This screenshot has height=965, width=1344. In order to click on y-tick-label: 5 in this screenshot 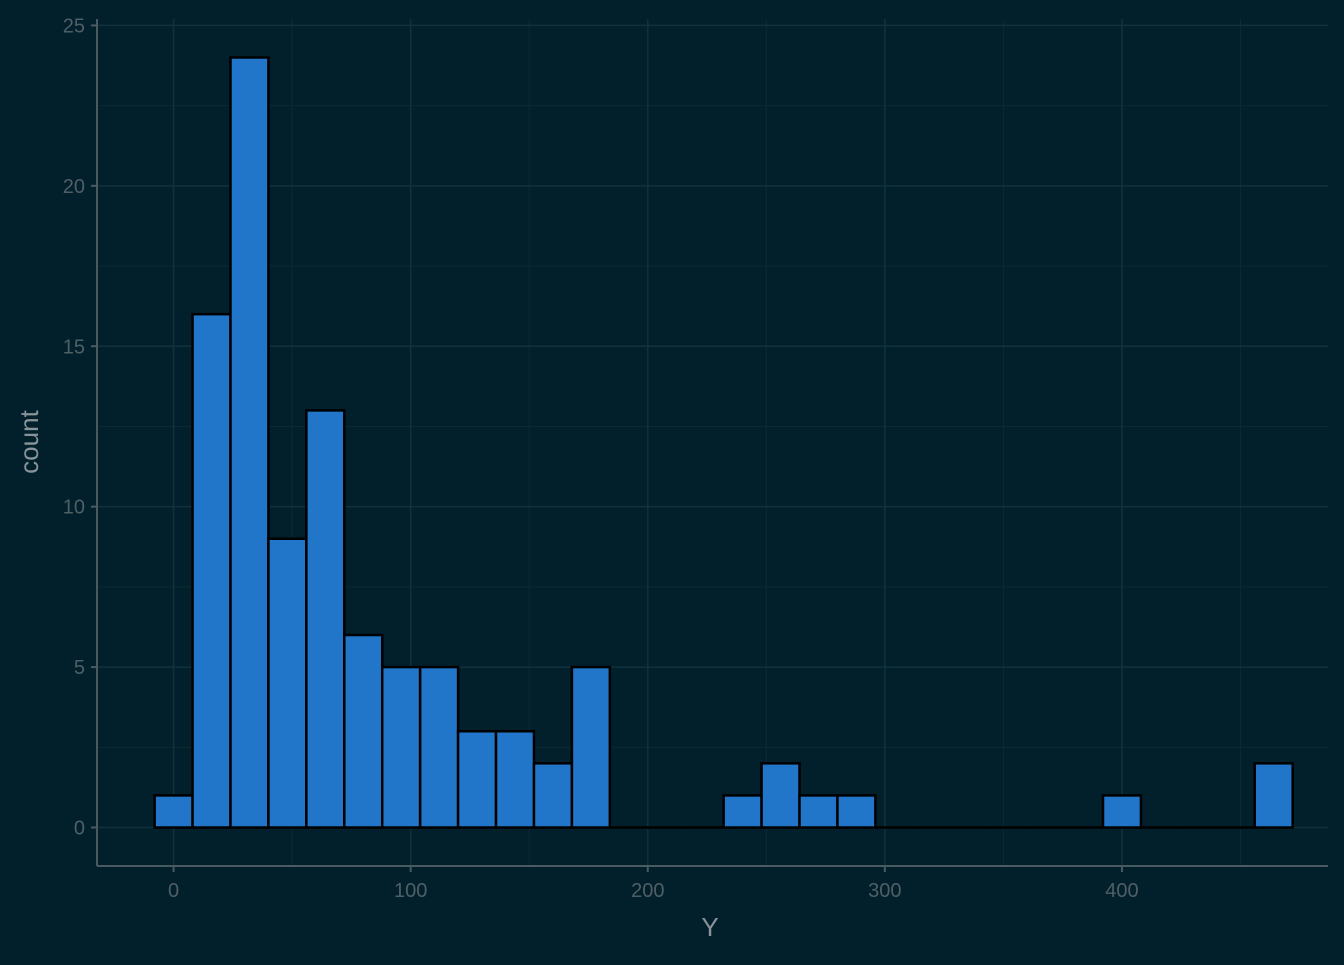, I will do `click(79, 668)`.